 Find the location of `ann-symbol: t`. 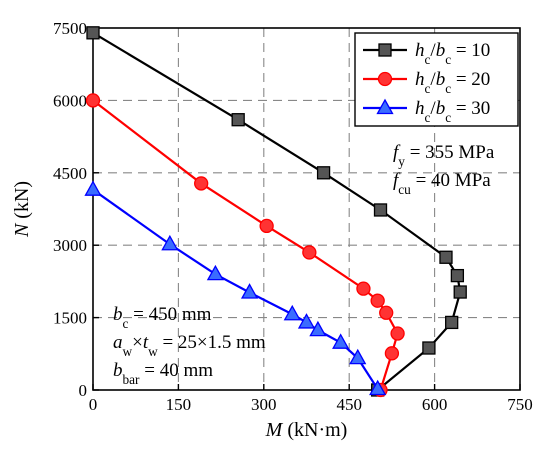

ann-symbol: t is located at coordinates (146, 342).